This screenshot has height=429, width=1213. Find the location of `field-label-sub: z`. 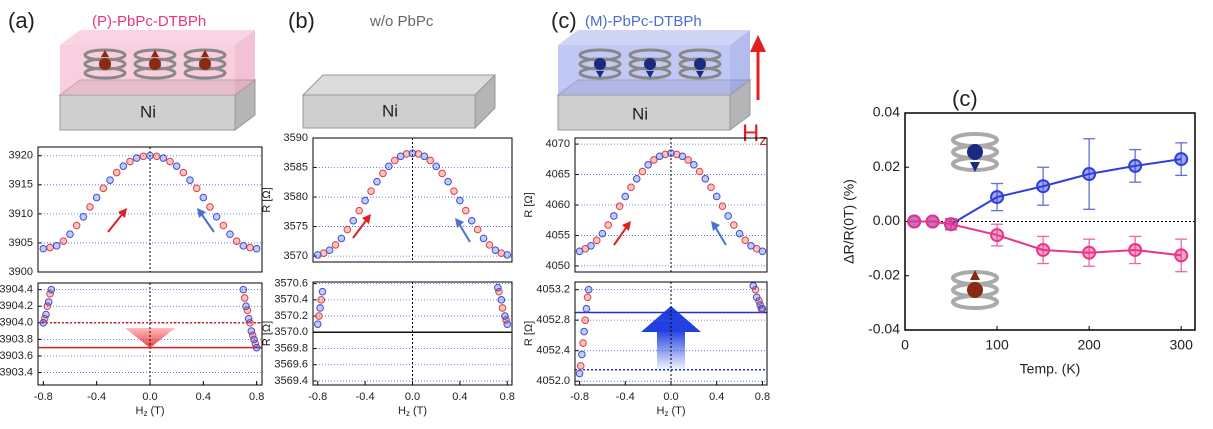

field-label-sub: z is located at coordinates (763, 140).